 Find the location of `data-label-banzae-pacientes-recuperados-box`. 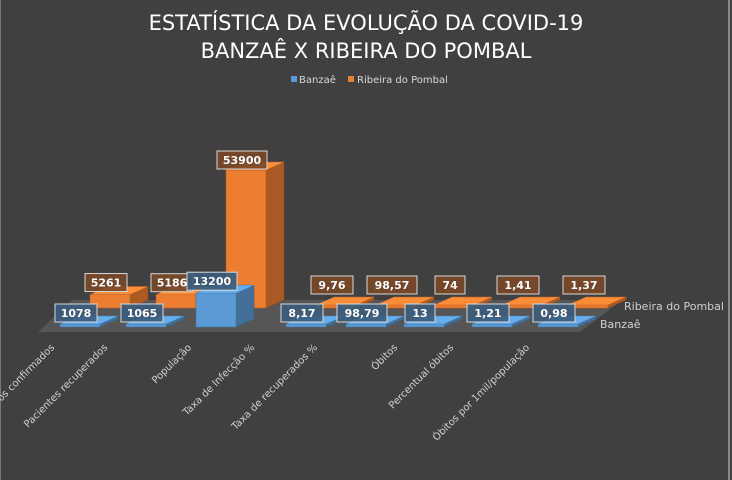

data-label-banzae-pacientes-recuperados-box is located at coordinates (142, 313).